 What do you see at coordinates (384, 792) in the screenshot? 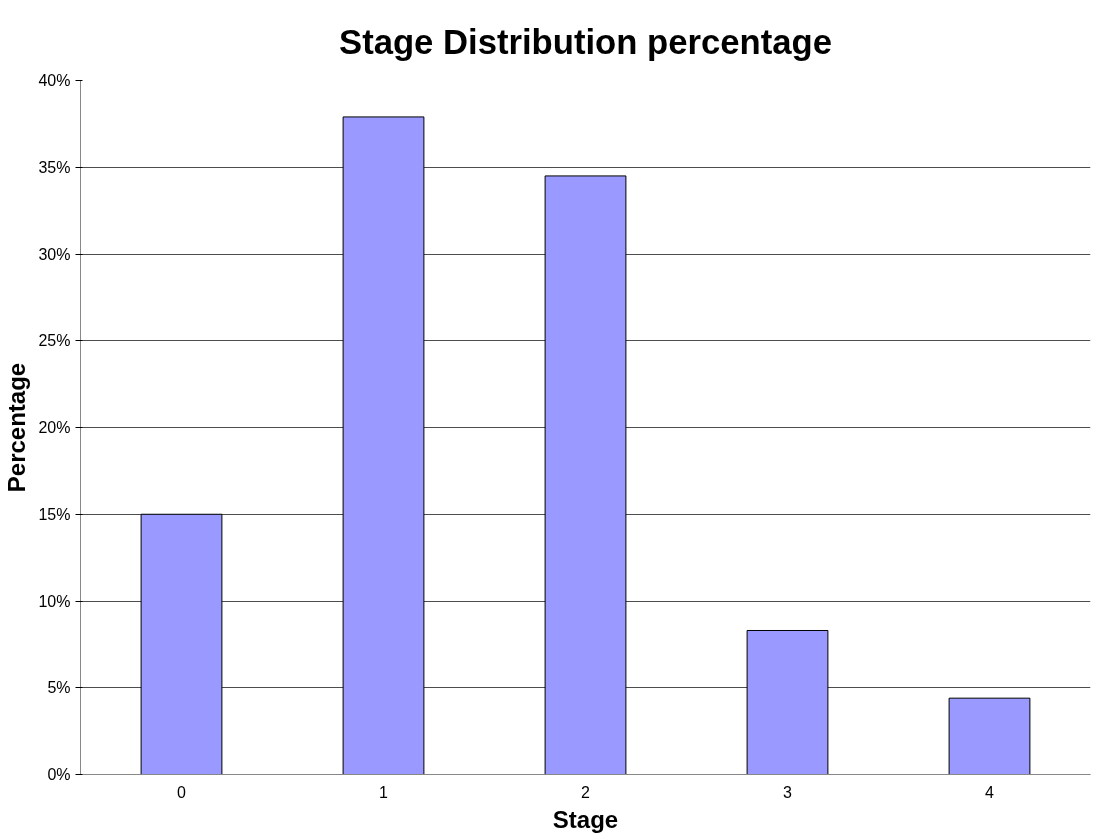
I see `x-tick-label: 1` at bounding box center [384, 792].